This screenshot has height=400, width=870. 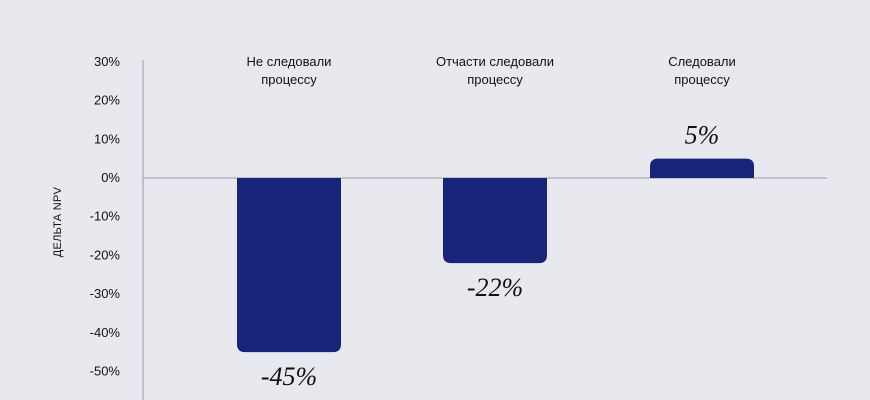 What do you see at coordinates (58, 221) in the screenshot?
I see `y-axis-label: ДЕЛЬТА NPV` at bounding box center [58, 221].